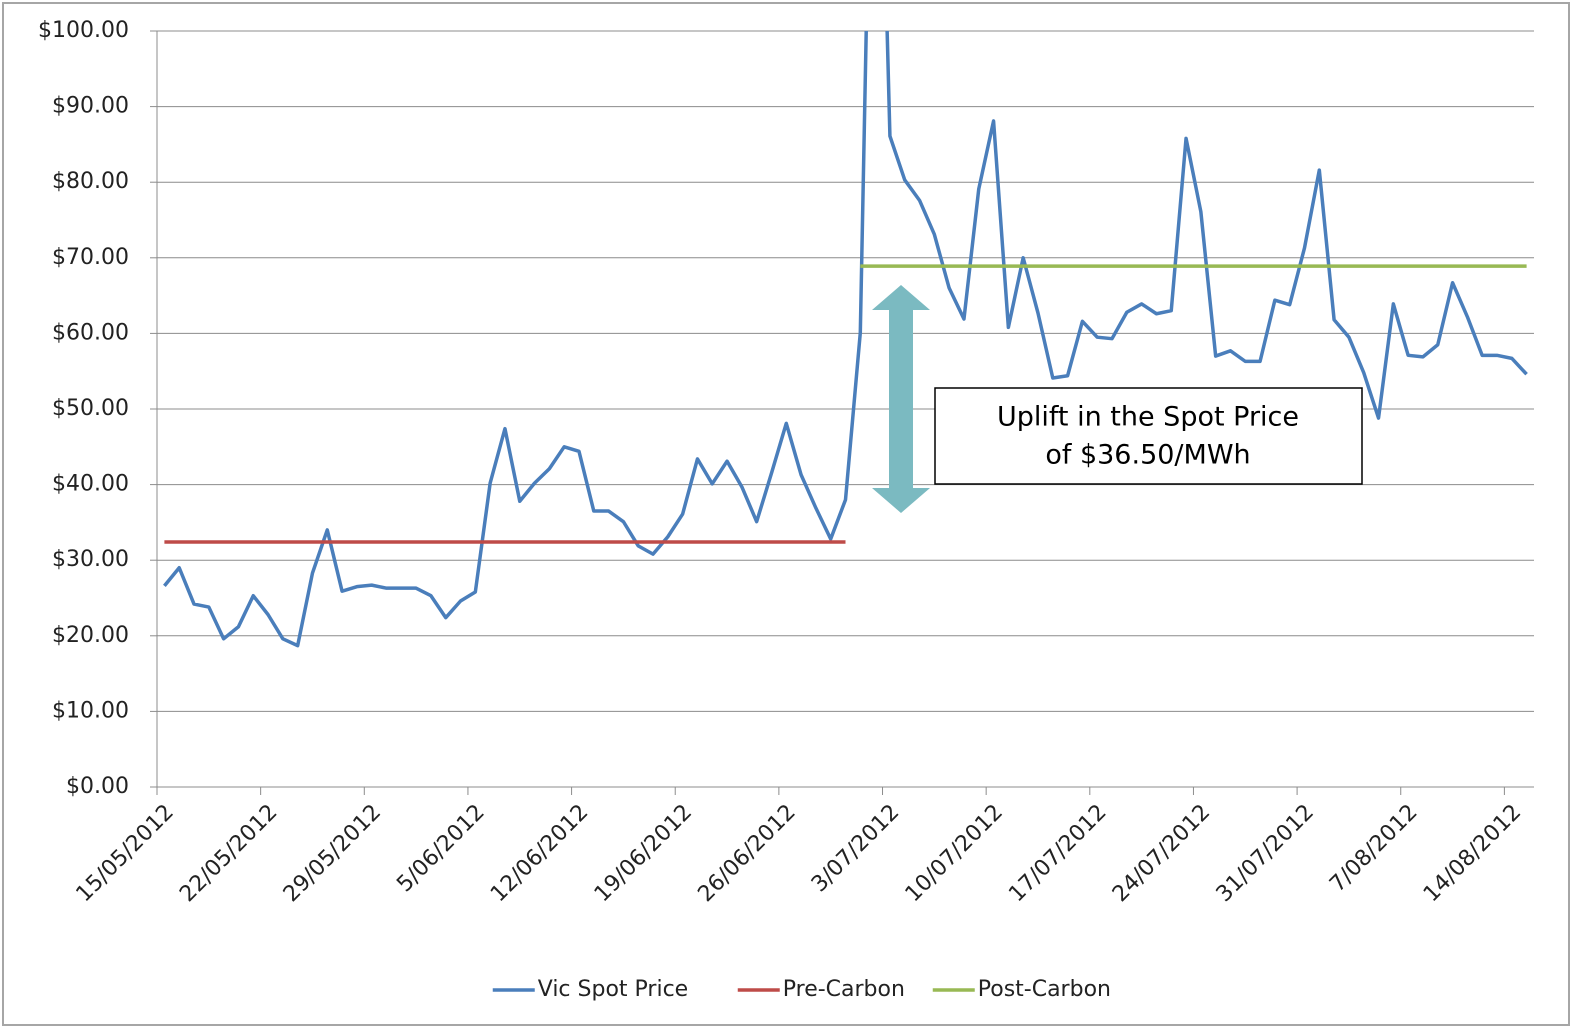 This screenshot has width=1573, height=1030. What do you see at coordinates (83, 30) in the screenshot?
I see `y-tick-label: $100.00` at bounding box center [83, 30].